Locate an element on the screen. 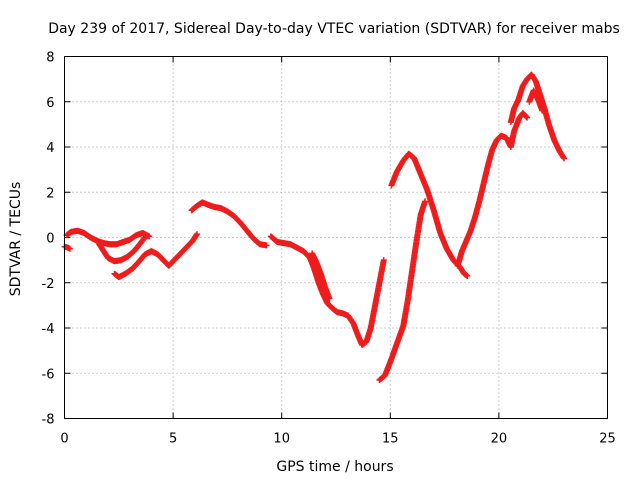 The height and width of the screenshot is (480, 640). x-tick-label: 10 is located at coordinates (281, 439).